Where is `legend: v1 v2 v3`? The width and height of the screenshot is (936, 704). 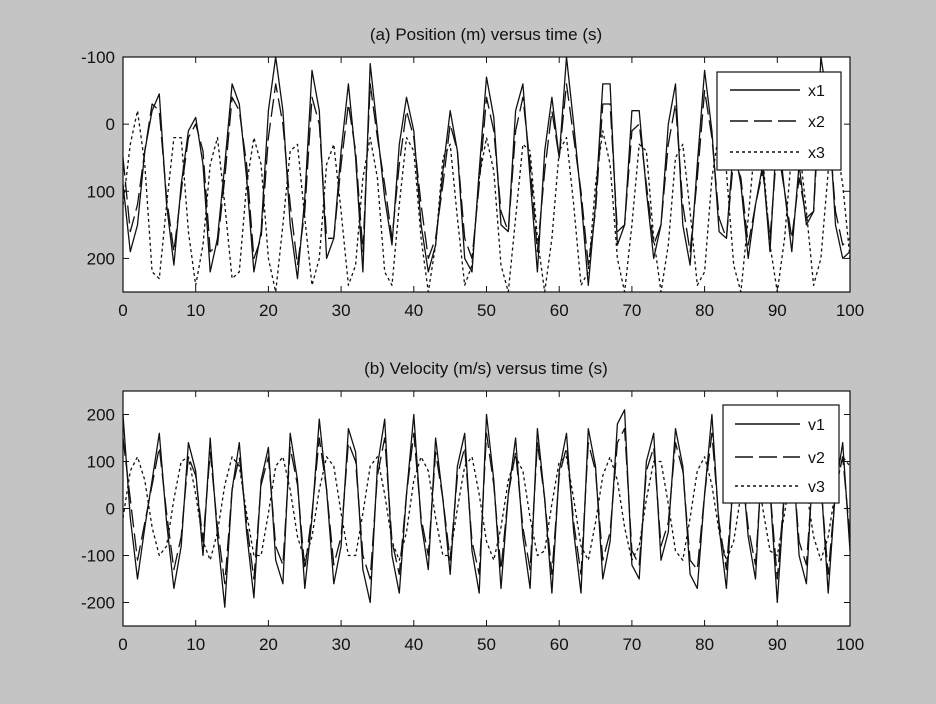 legend: v1 v2 v3 is located at coordinates (781, 454).